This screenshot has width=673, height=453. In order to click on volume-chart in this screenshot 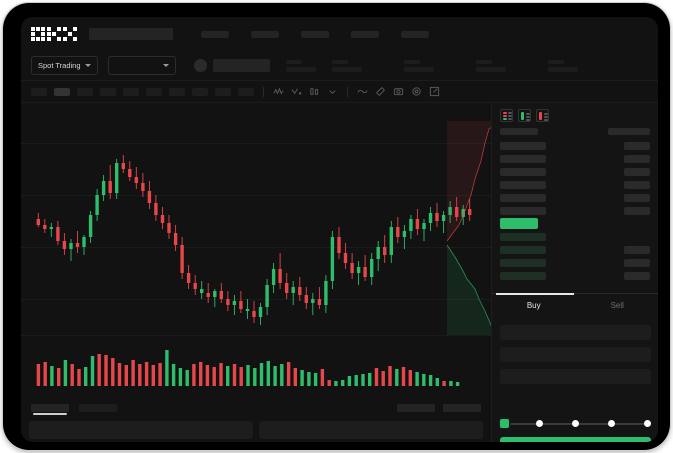, I will do `click(256, 366)`.